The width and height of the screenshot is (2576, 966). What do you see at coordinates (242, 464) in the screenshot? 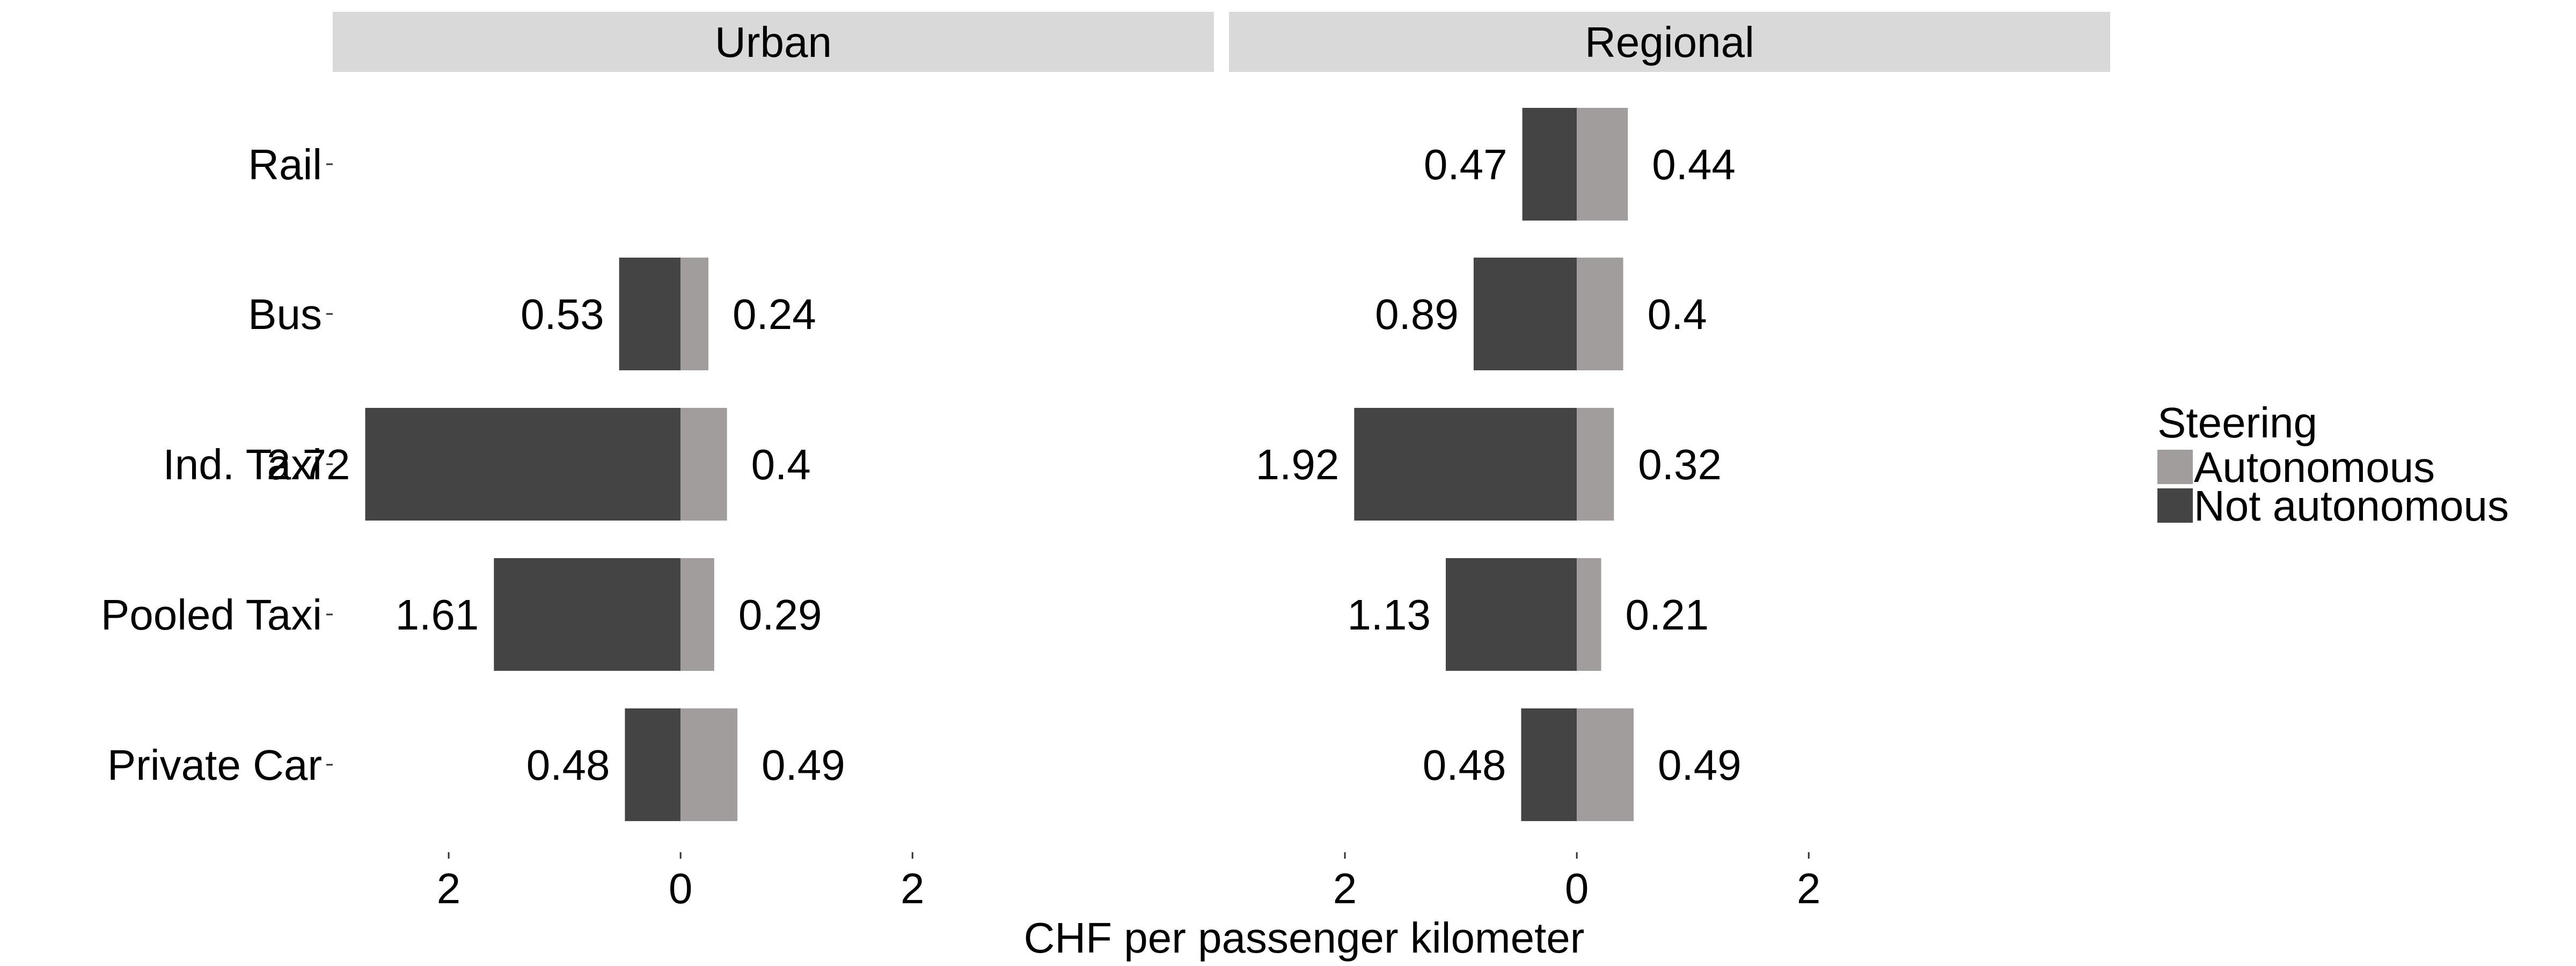
I see `category-label-ind-taxi: Ind. Taxi` at bounding box center [242, 464].